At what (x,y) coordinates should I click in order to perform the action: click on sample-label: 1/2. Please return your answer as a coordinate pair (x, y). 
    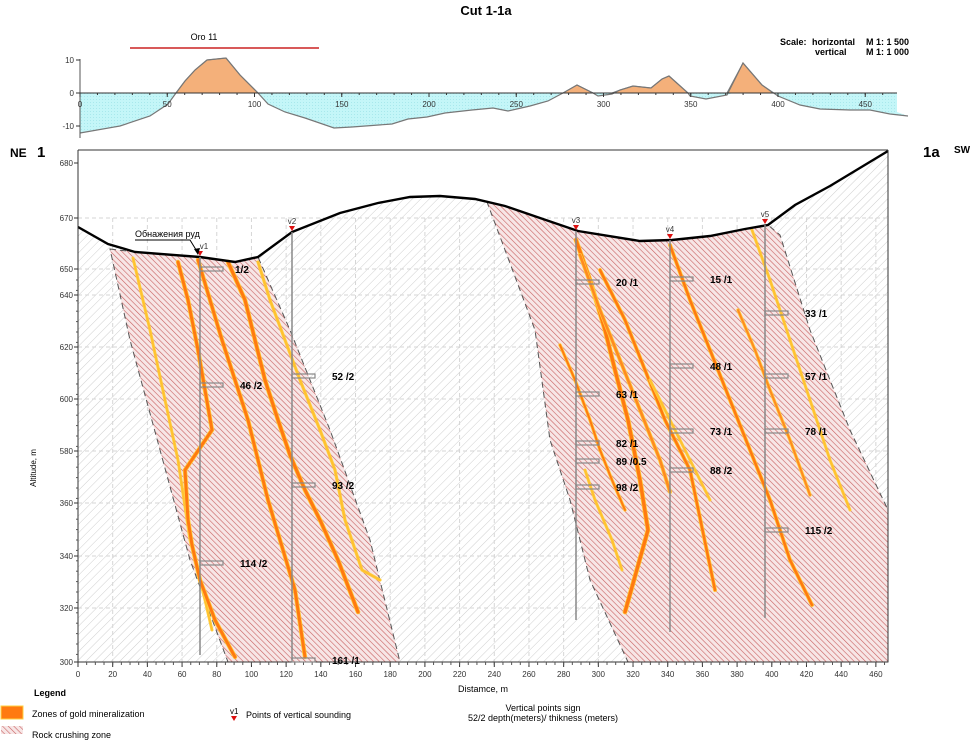
    Looking at the image, I should click on (242, 270).